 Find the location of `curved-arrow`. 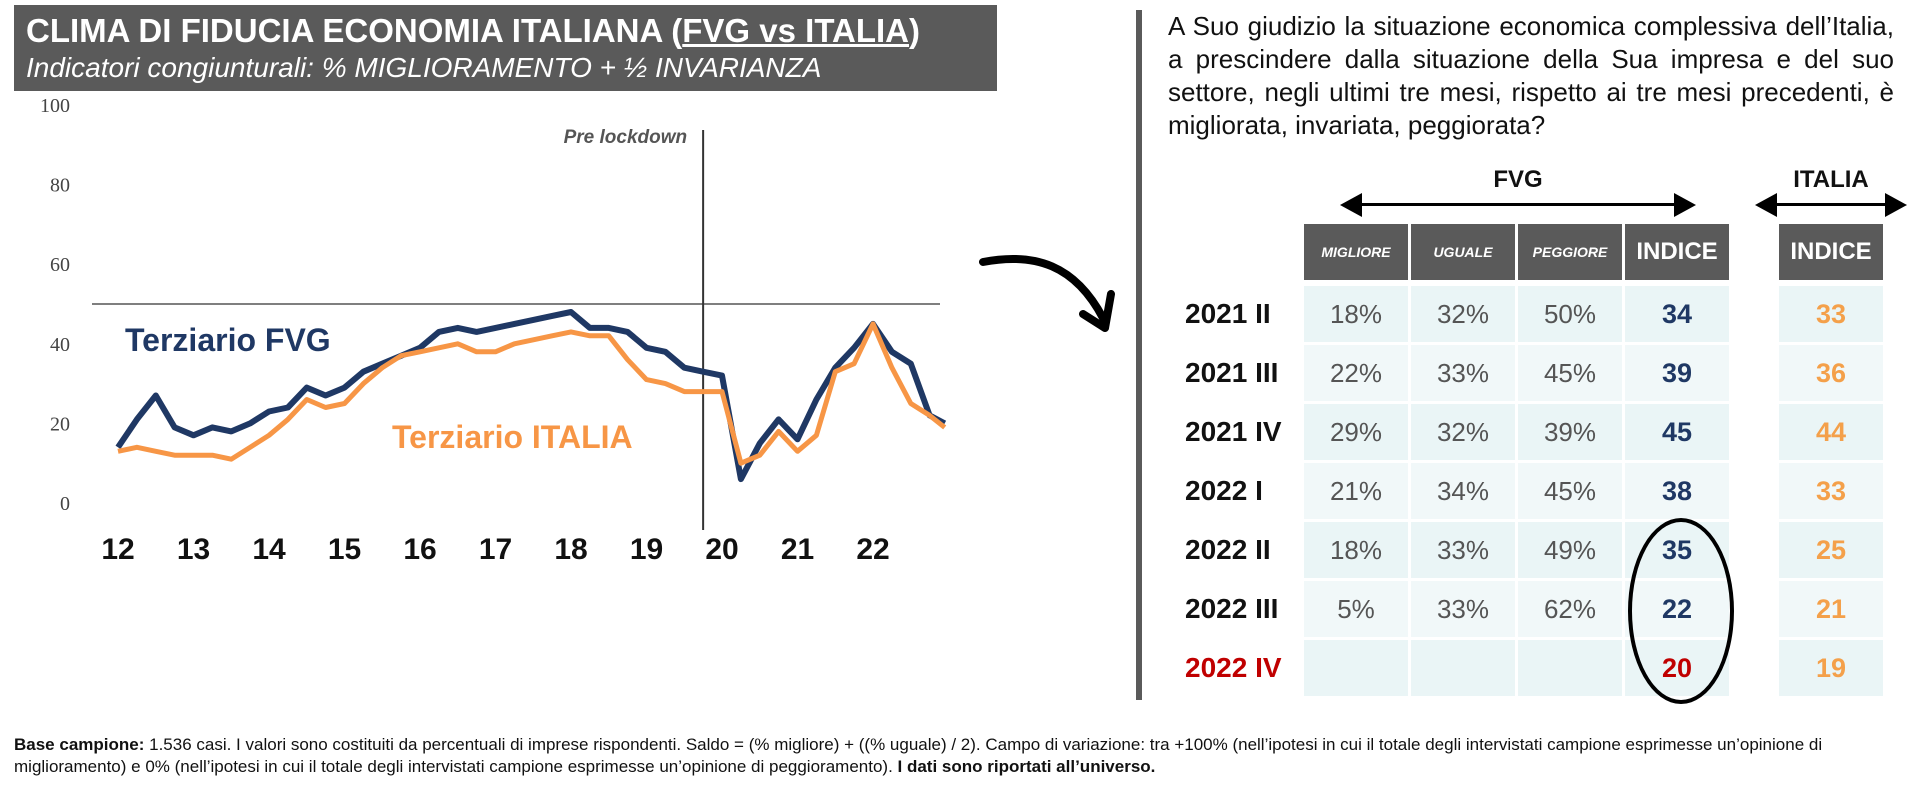

curved-arrow is located at coordinates (1047, 293).